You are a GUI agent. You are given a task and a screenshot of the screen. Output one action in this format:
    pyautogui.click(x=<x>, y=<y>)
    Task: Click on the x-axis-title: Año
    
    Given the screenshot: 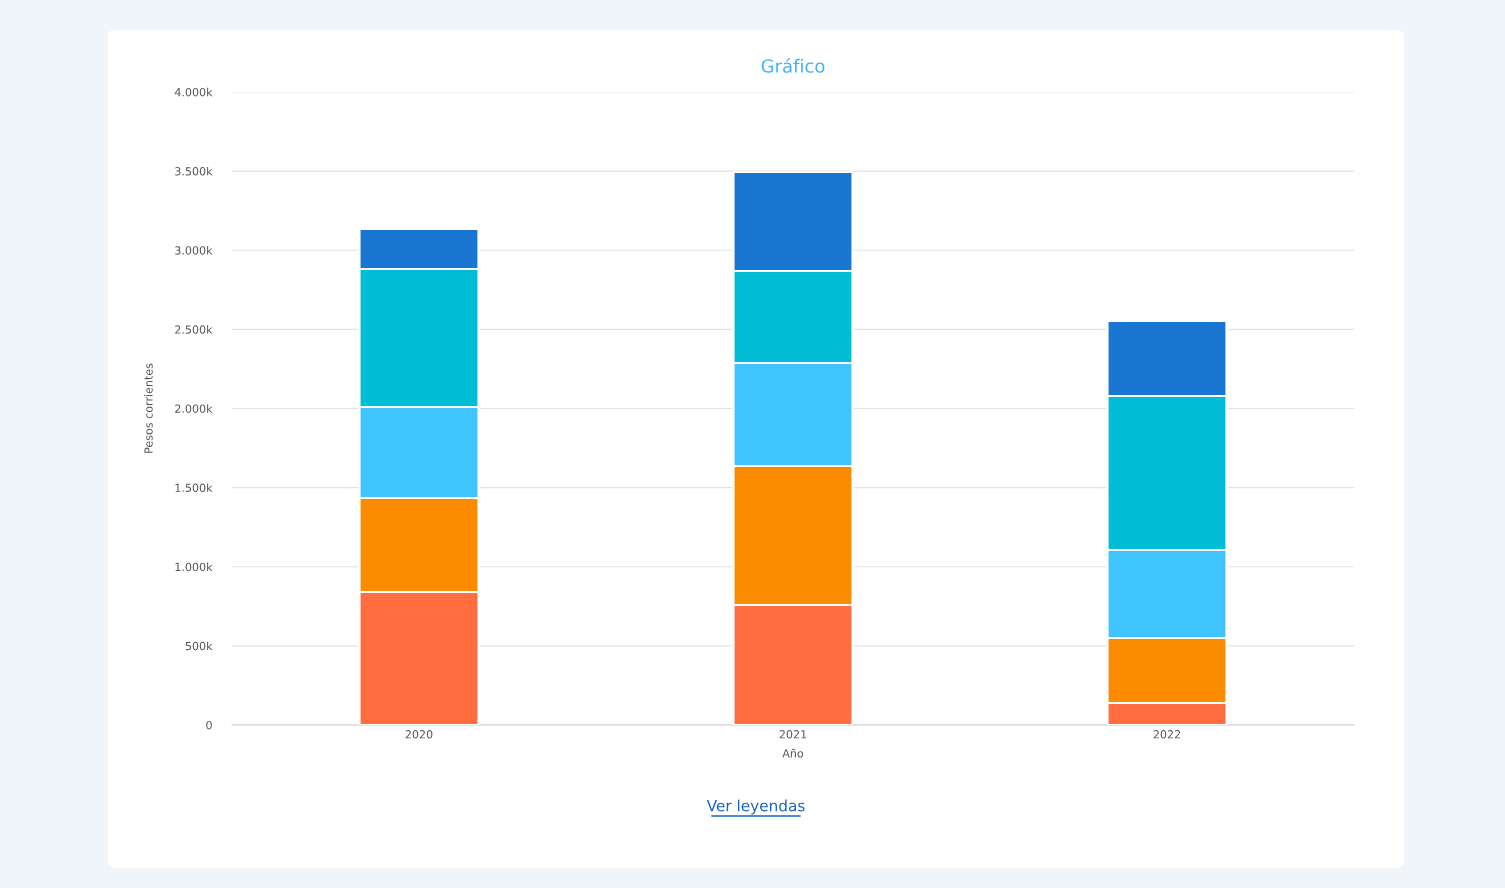 What is the action you would take?
    pyautogui.click(x=793, y=753)
    